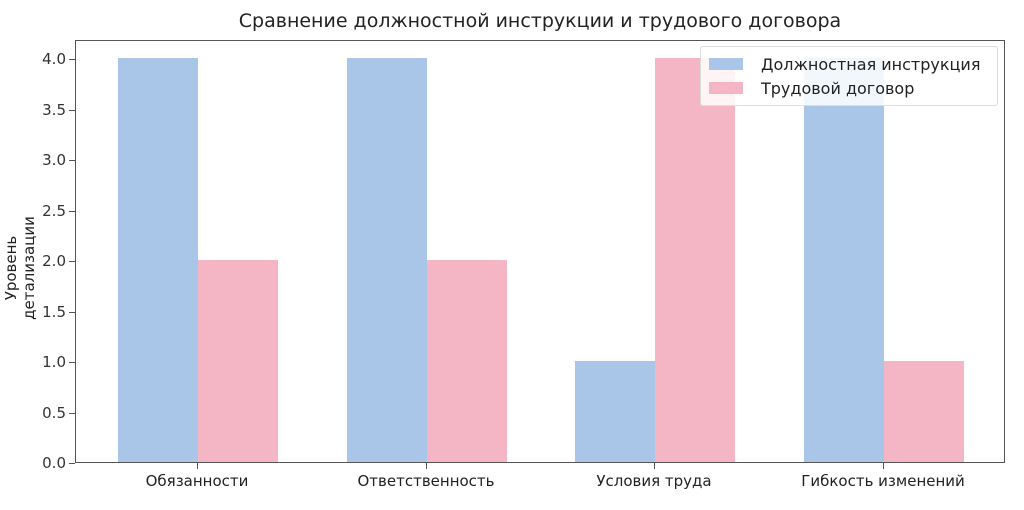 The height and width of the screenshot is (510, 1024). What do you see at coordinates (54, 463) in the screenshot?
I see `y-tick-label: 0.0` at bounding box center [54, 463].